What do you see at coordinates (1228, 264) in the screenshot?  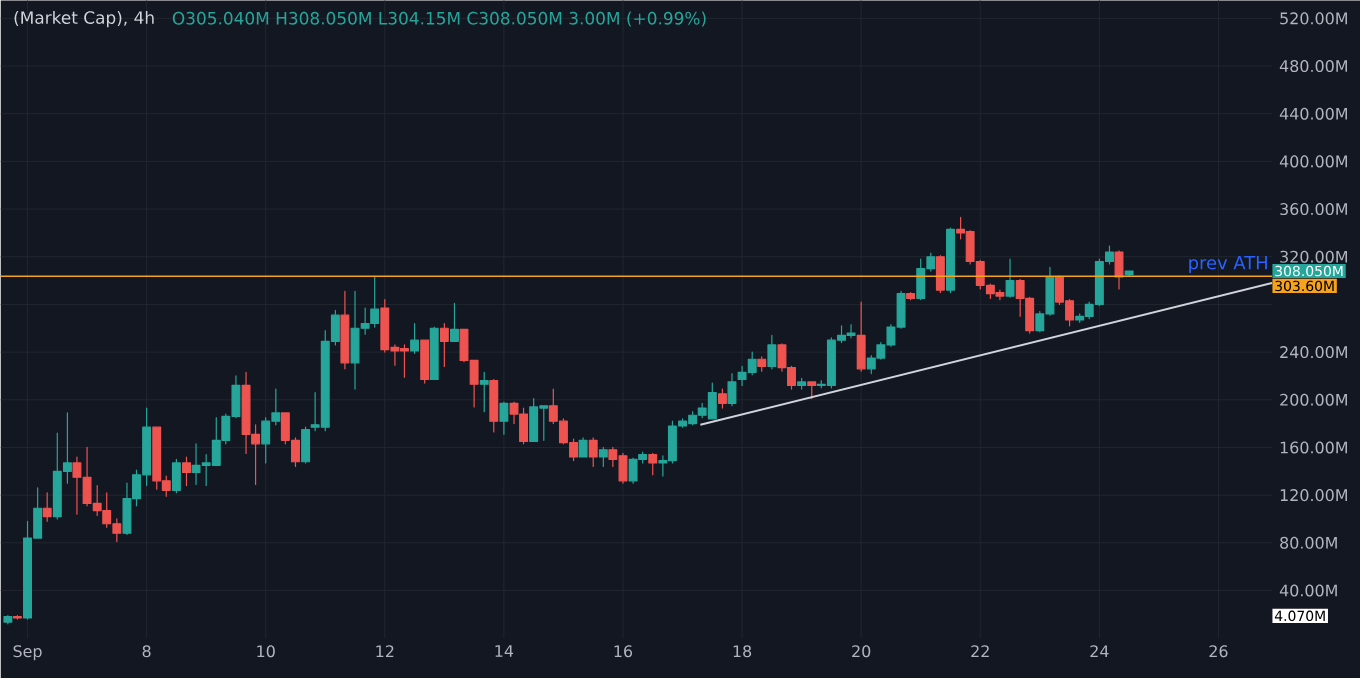 I see `ref-line-label: prev ATH` at bounding box center [1228, 264].